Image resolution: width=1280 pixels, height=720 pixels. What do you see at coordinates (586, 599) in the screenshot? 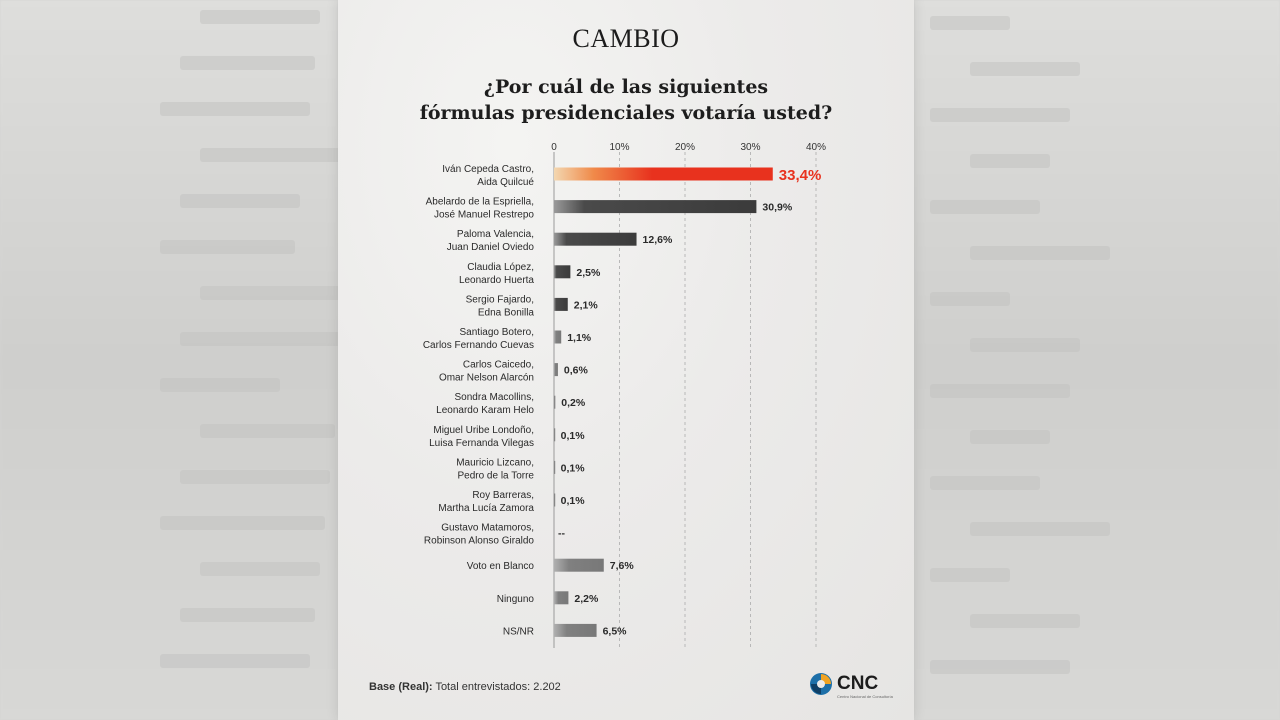
I see `value-label: 2,2%` at bounding box center [586, 599].